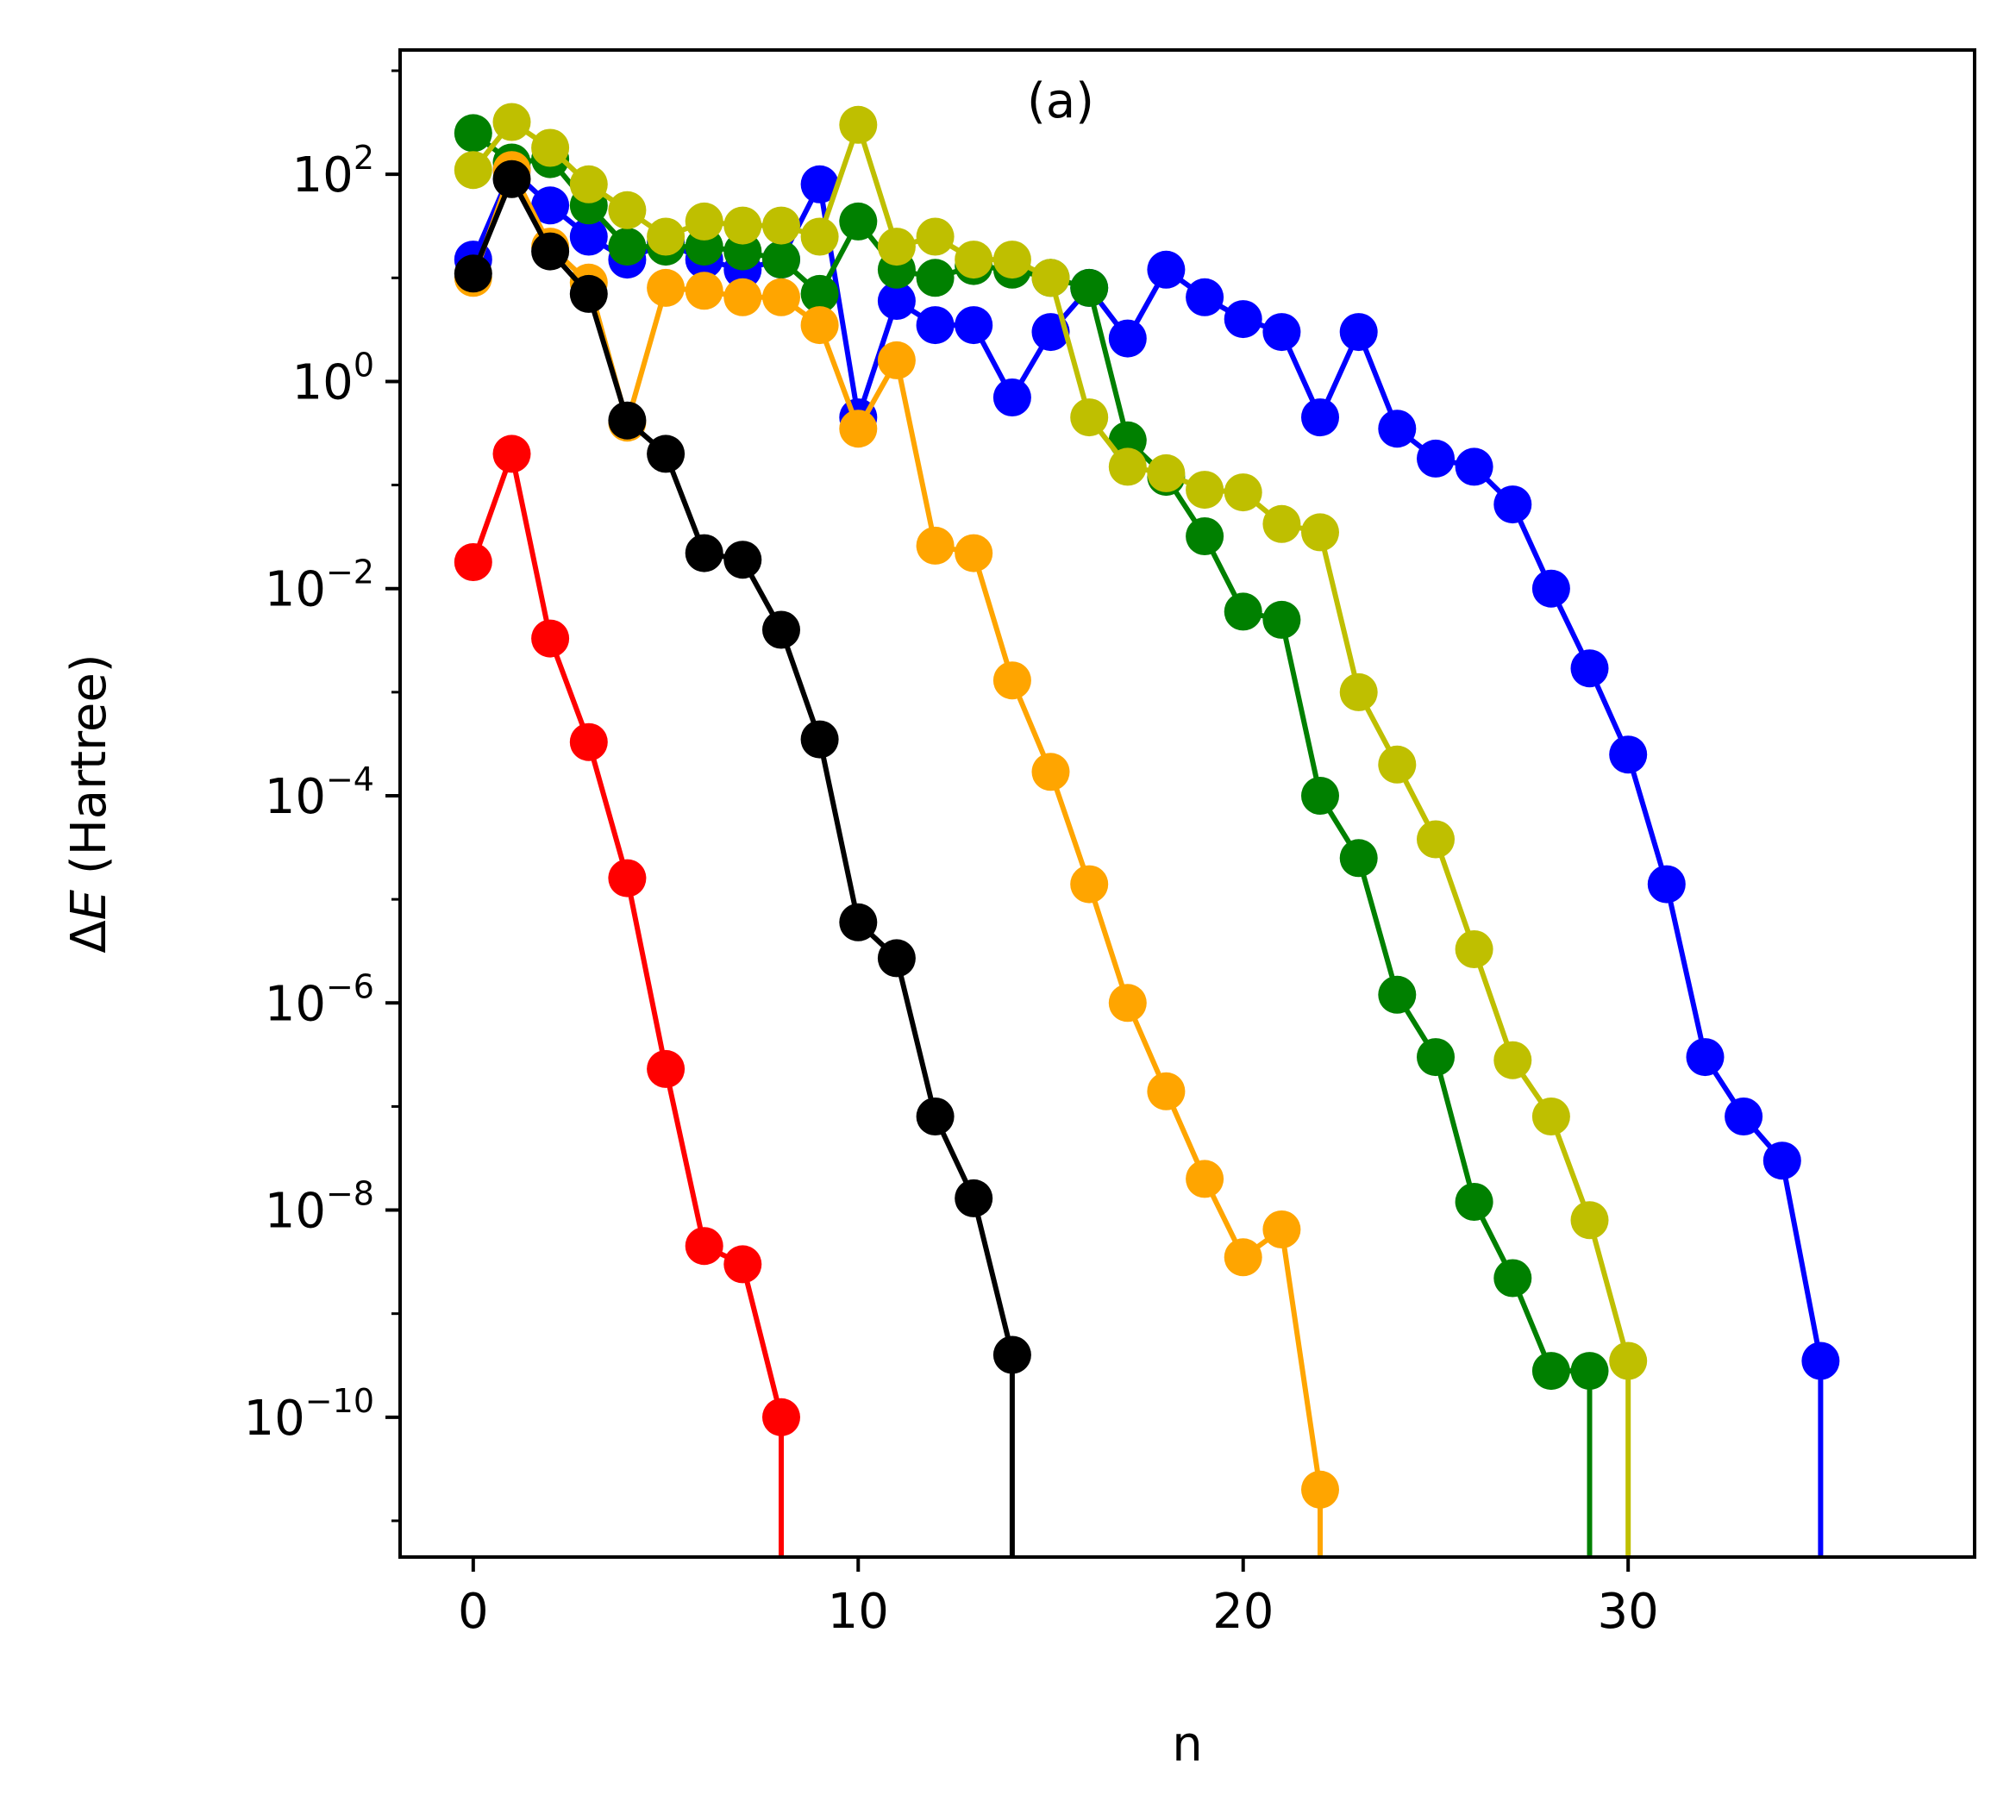 The height and width of the screenshot is (1820, 2016). What do you see at coordinates (333, 171) in the screenshot?
I see `y-tick-label-2: 10²` at bounding box center [333, 171].